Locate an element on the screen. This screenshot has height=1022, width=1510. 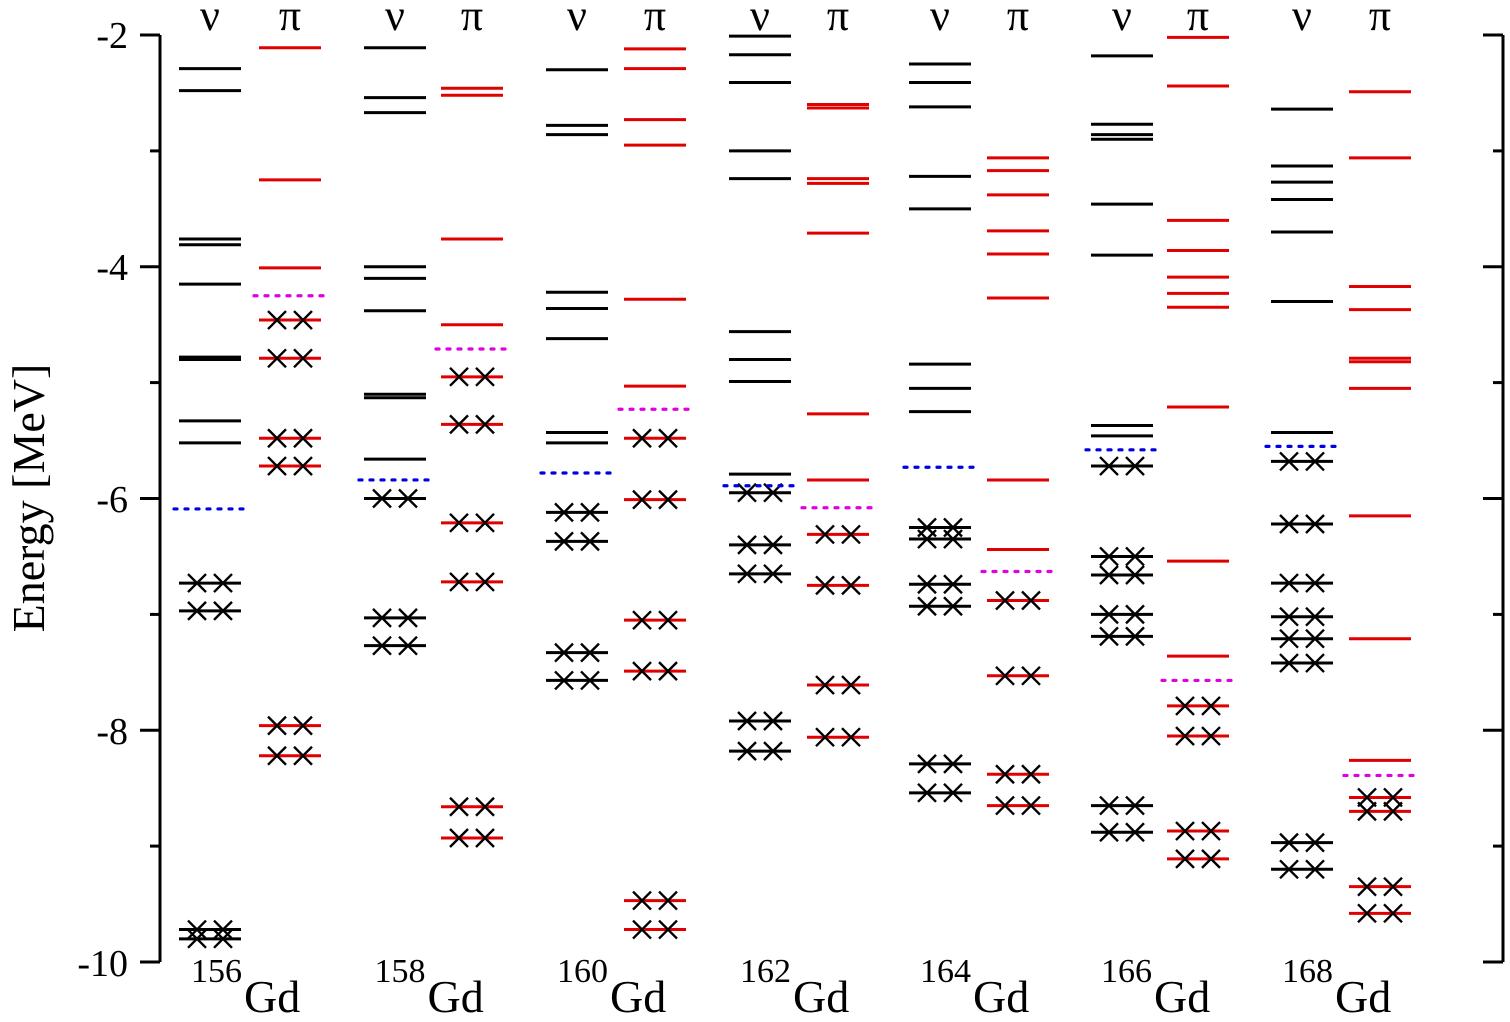
isotope-158: ν π 158 Gd is located at coordinates (433, 511).